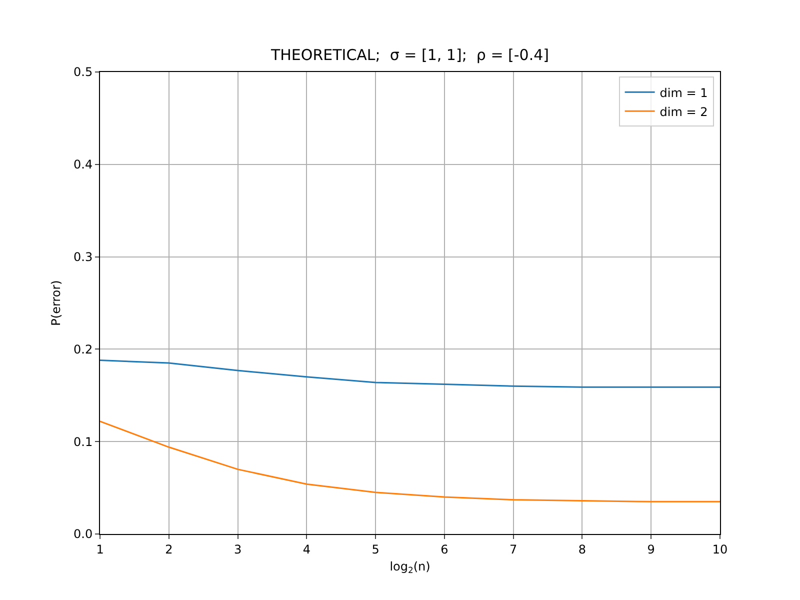  Describe the element at coordinates (83, 349) in the screenshot. I see `y-tick-label: 0.2` at that location.